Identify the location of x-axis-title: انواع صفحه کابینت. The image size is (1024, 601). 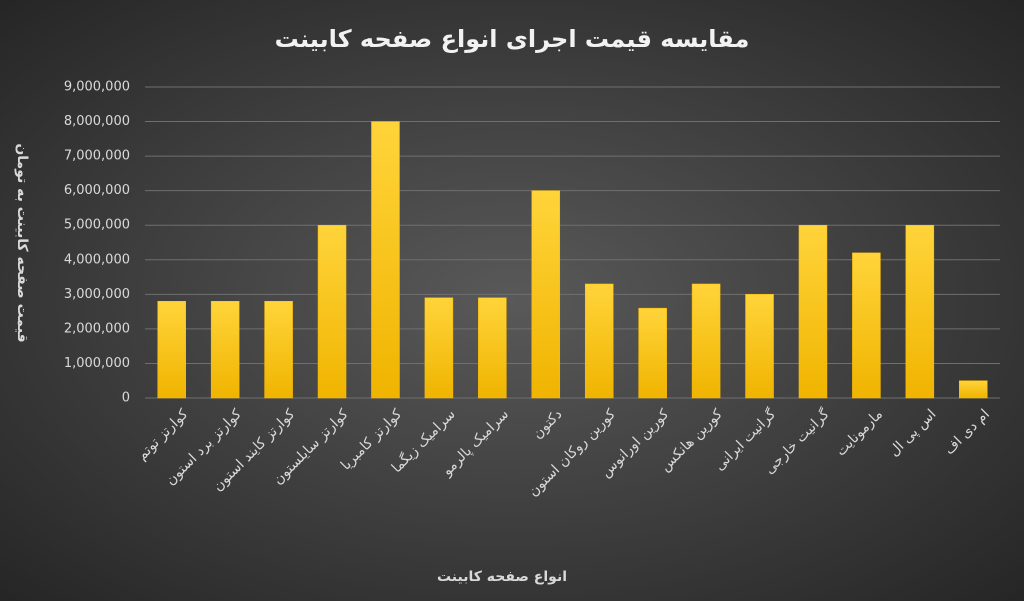
(502, 577).